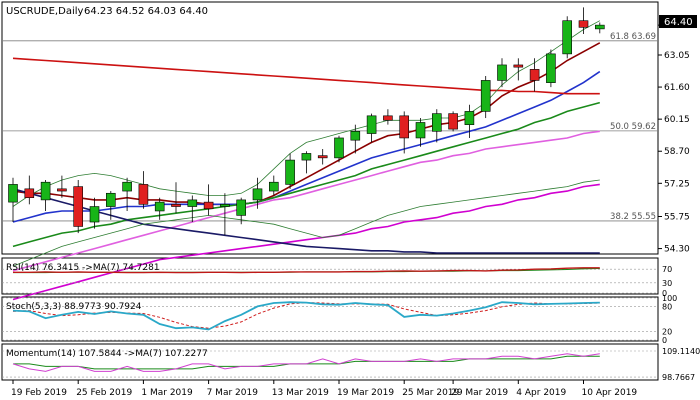  I want to click on rsi-layer: 70 300, so click(337, 281).